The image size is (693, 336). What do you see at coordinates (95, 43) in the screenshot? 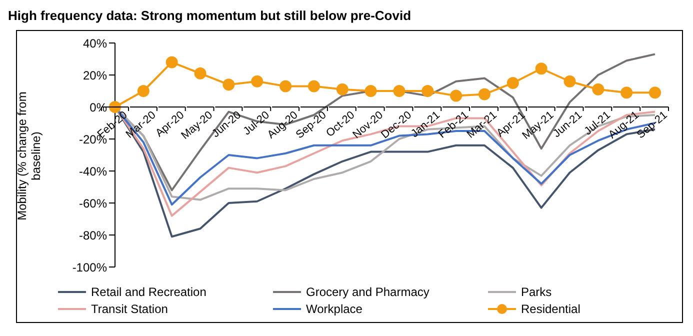
I see `y-tick-label: 40%` at bounding box center [95, 43].